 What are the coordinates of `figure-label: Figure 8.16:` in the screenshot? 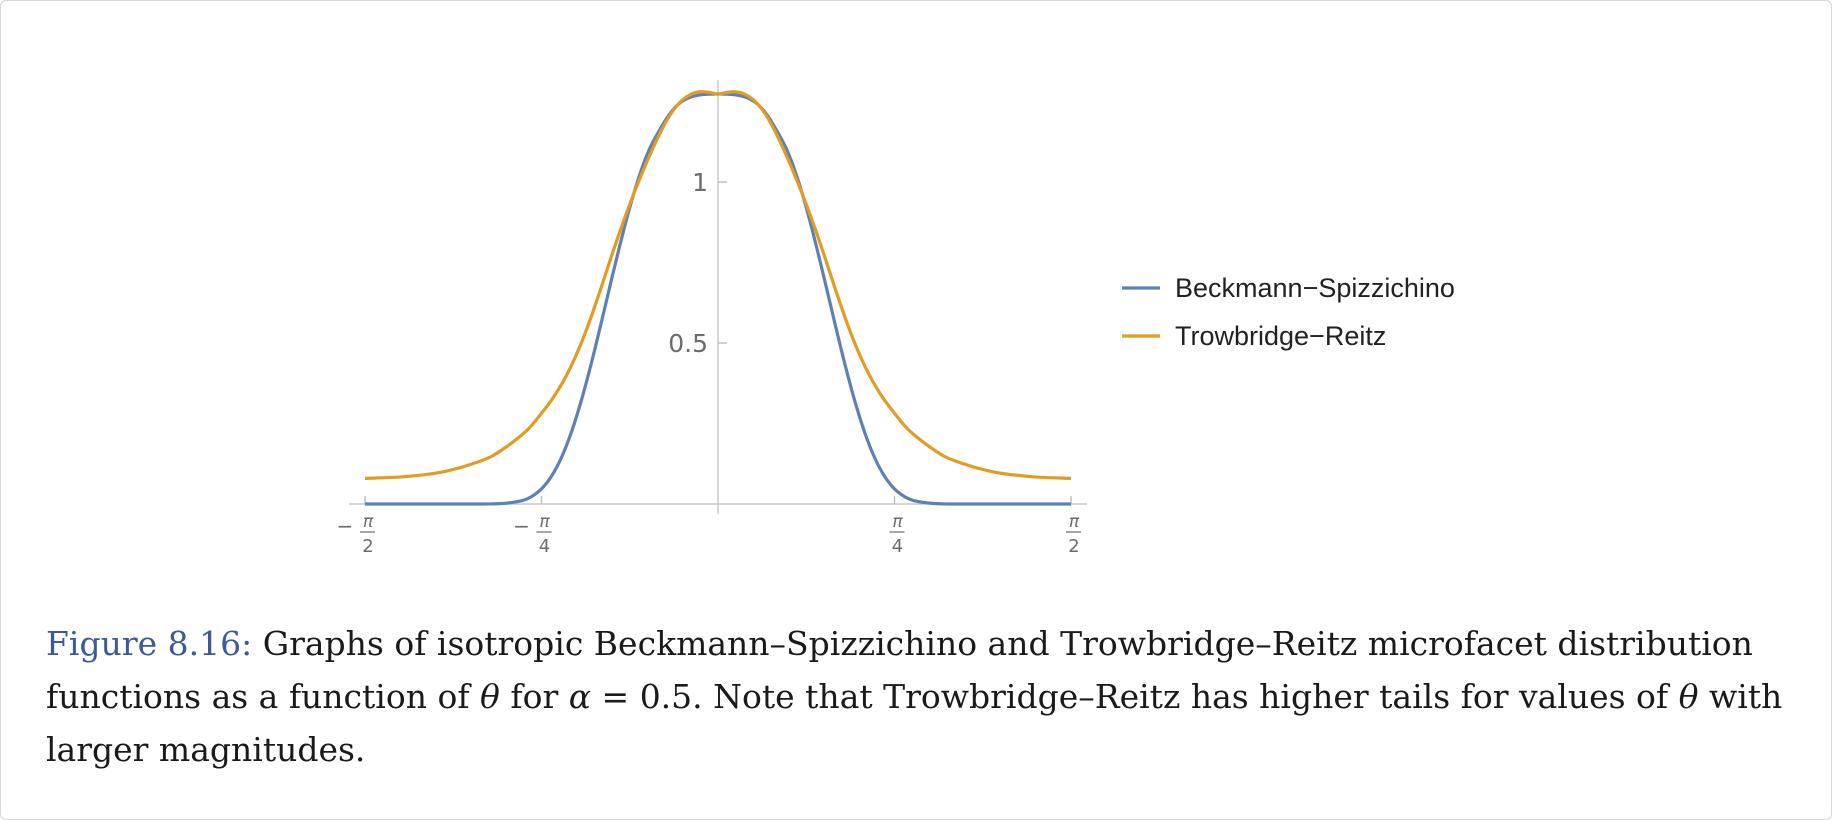 It's located at (149, 643).